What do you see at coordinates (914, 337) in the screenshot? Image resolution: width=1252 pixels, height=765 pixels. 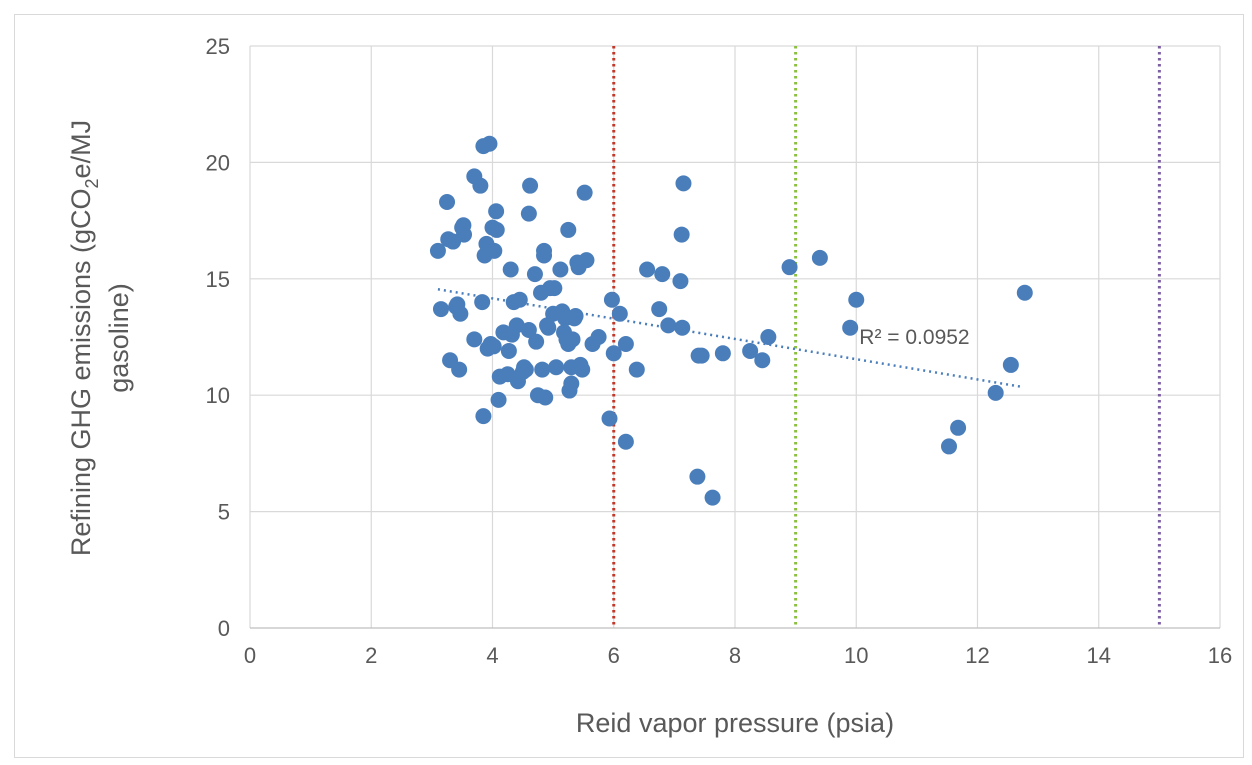 I see `trendline-r2-label: R² = 0.0952` at bounding box center [914, 337].